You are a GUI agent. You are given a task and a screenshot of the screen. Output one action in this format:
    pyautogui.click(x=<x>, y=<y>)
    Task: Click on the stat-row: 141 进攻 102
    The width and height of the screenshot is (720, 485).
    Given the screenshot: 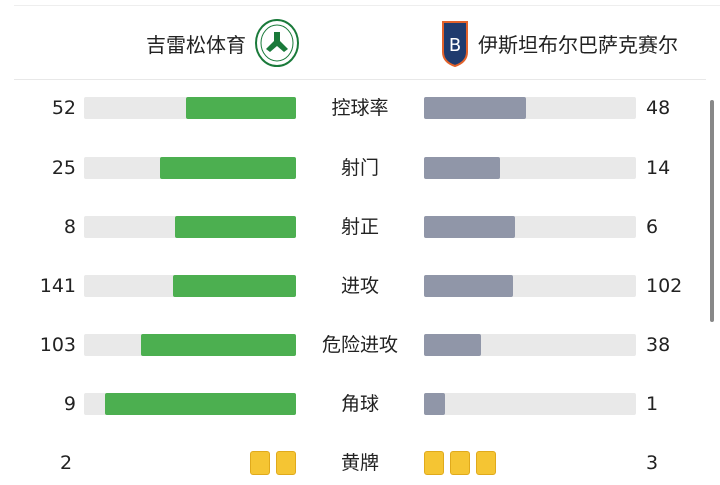 What is the action you would take?
    pyautogui.click(x=360, y=286)
    